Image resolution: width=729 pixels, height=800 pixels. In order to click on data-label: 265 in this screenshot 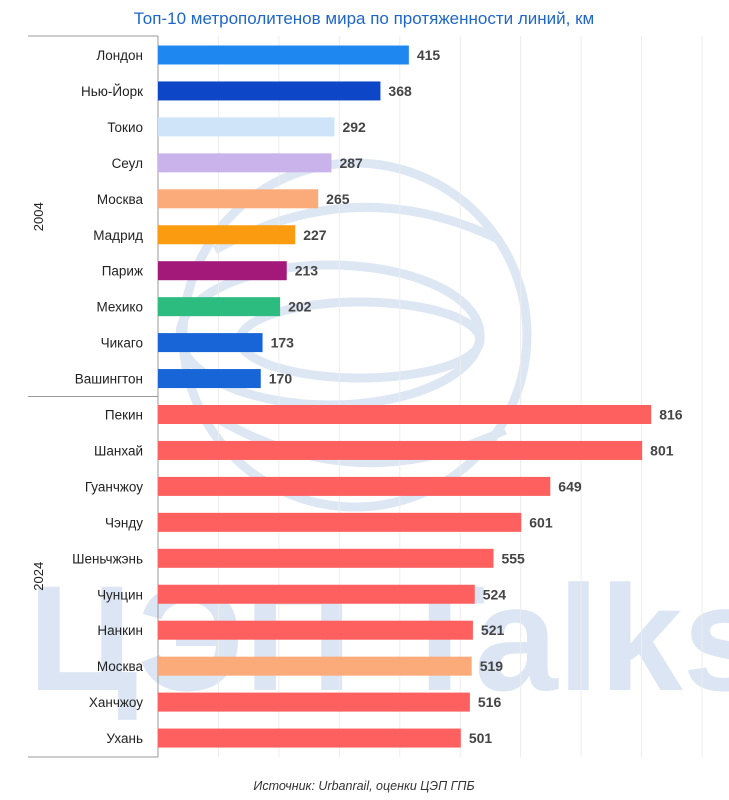, I will do `click(338, 199)`.